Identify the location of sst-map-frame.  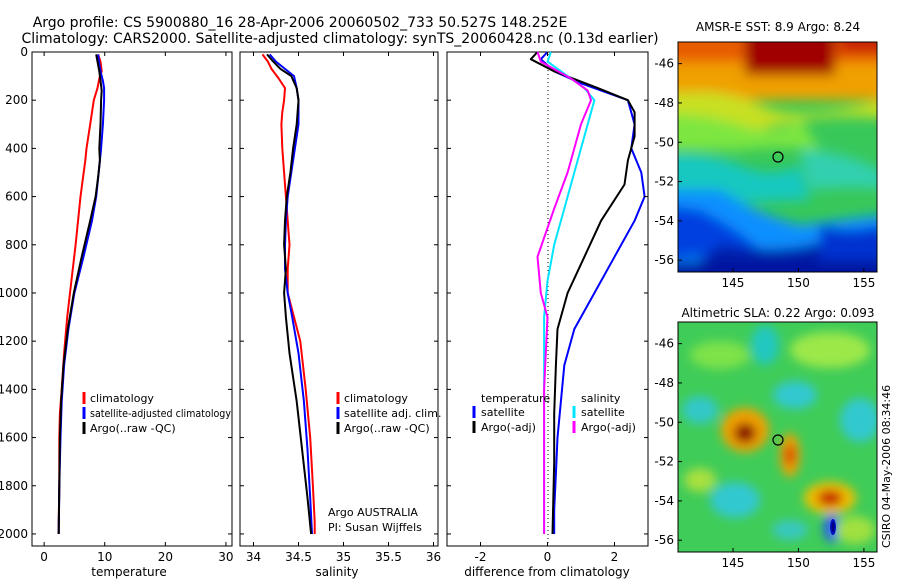
(777, 157).